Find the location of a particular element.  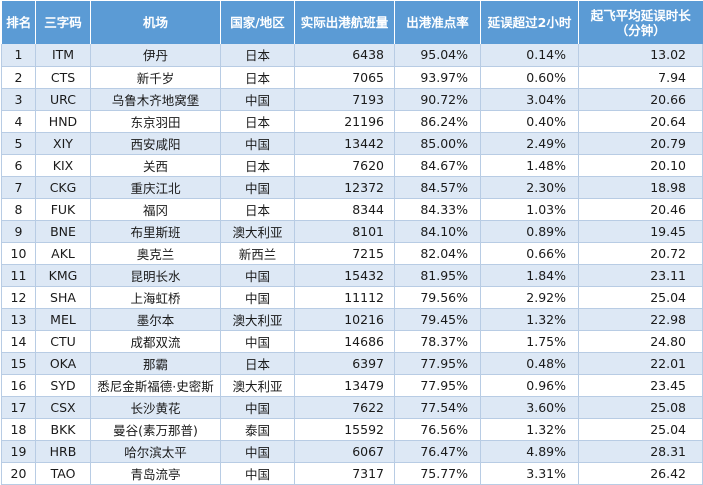

cell-airport: 东京羽田 is located at coordinates (155, 121).